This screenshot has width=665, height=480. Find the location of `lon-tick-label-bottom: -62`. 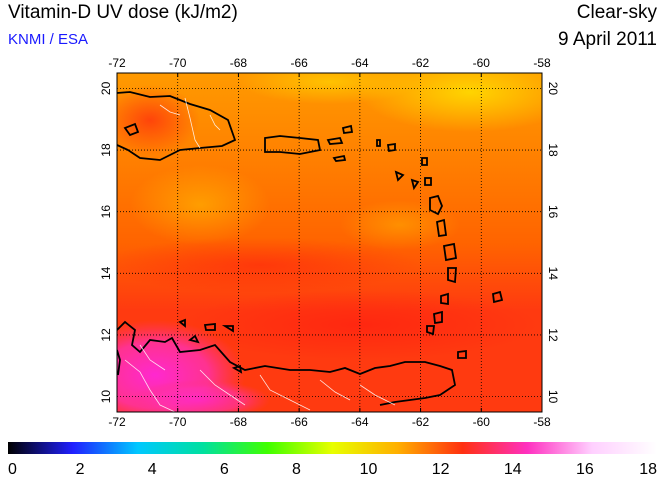

lon-tick-label-bottom: -62 is located at coordinates (421, 422).